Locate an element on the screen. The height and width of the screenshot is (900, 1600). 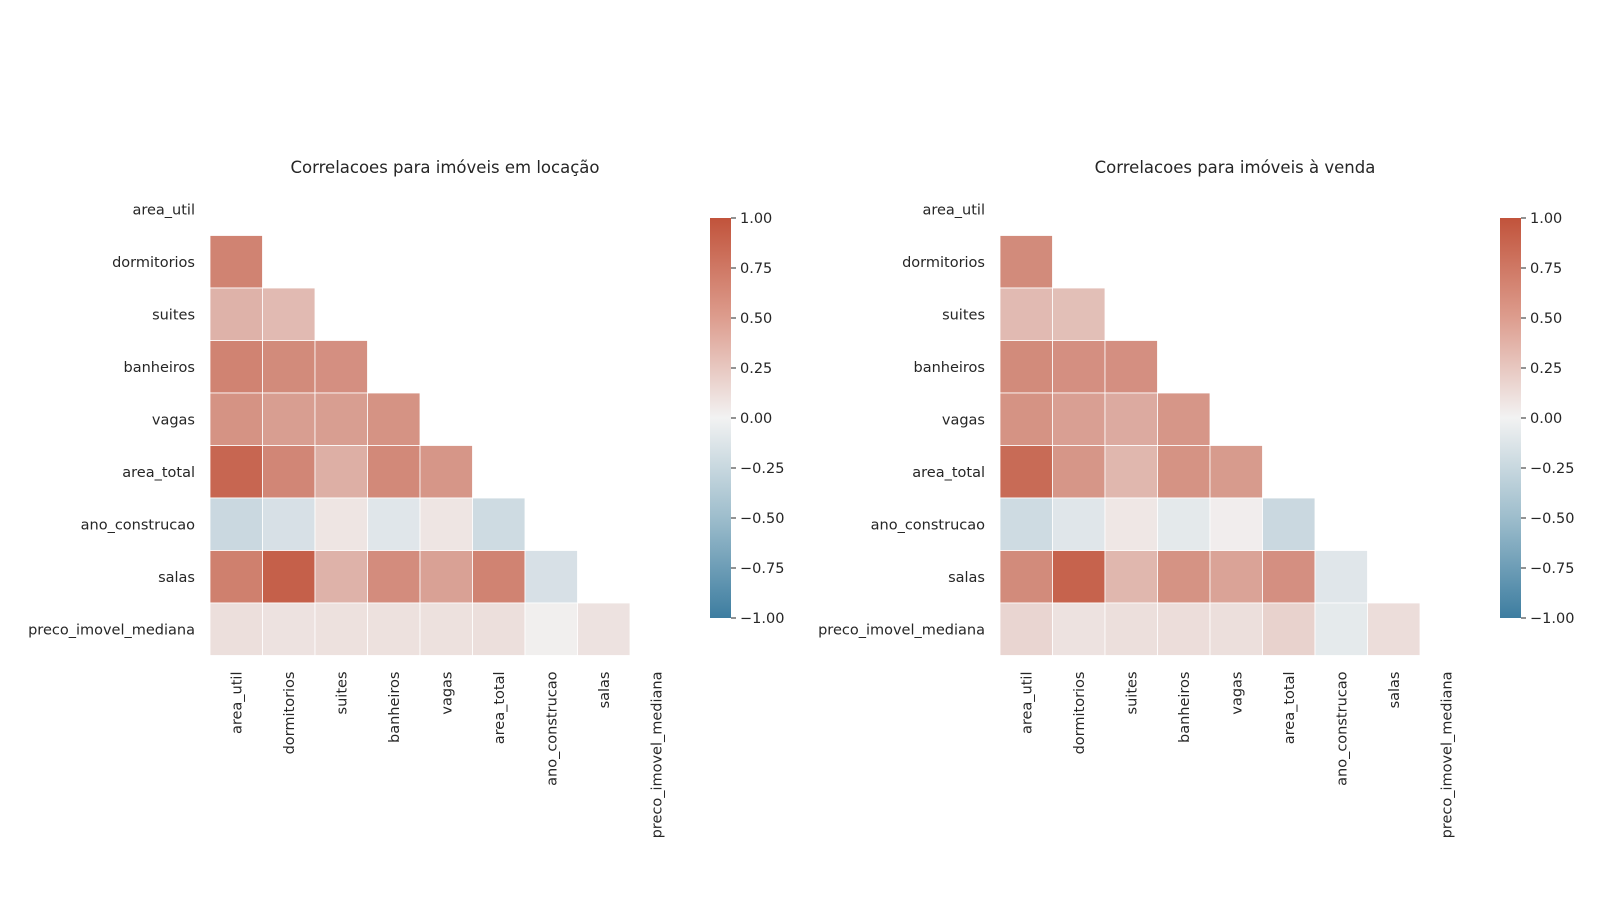
colorbar-tick-label: 0.25 is located at coordinates (756, 369).